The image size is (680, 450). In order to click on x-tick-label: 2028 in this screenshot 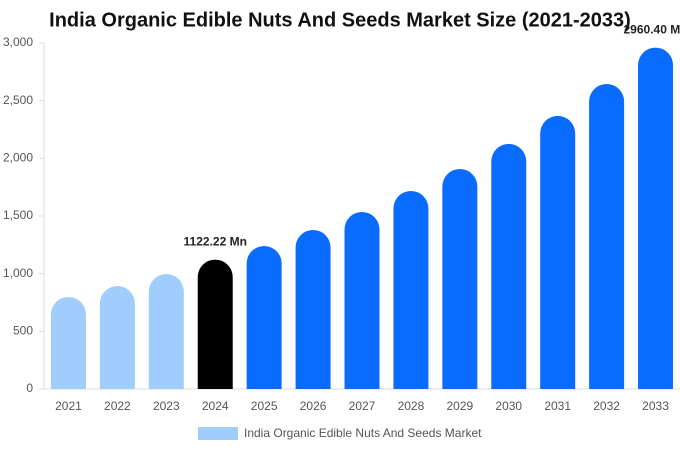, I will do `click(411, 406)`.